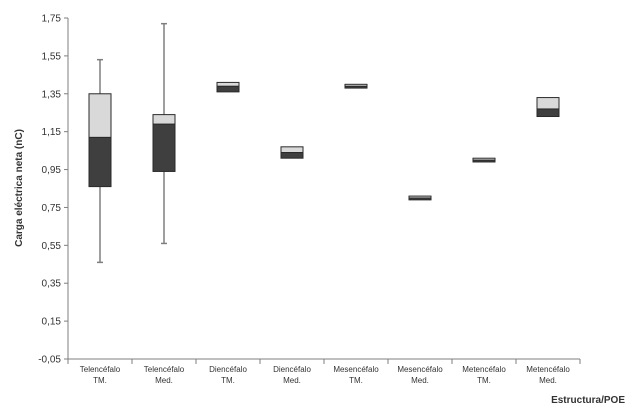 Image resolution: width=635 pixels, height=407 pixels. What do you see at coordinates (52, 94) in the screenshot?
I see `y-tick-label: 1,35` at bounding box center [52, 94].